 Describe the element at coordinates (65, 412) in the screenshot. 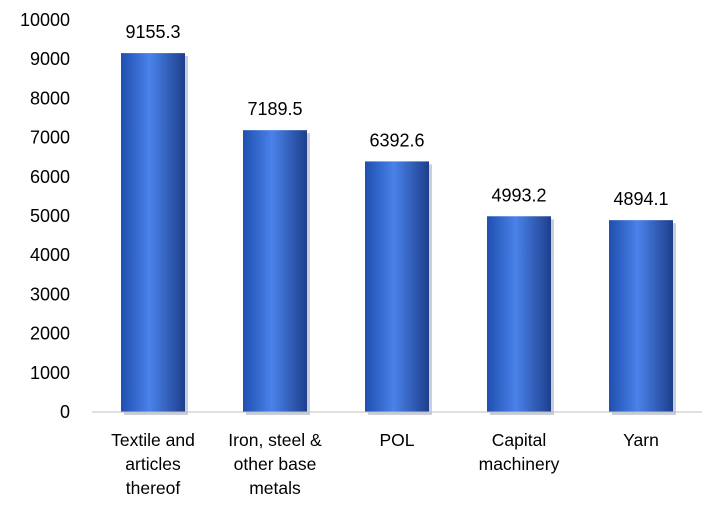

I see `y-tick-label: 0` at that location.